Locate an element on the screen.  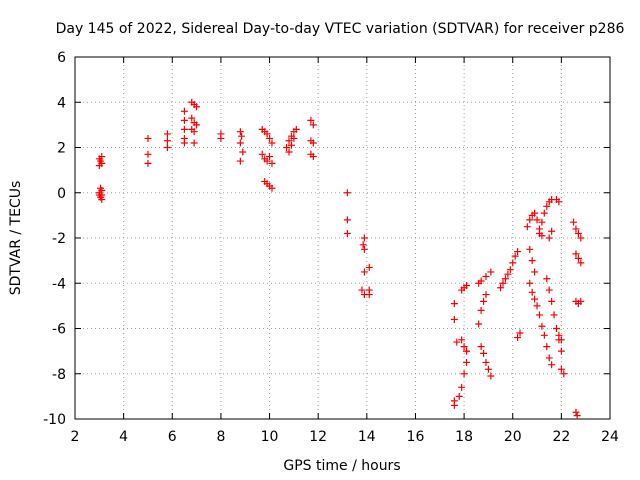
x-tick-label: 2 is located at coordinates (75, 437).